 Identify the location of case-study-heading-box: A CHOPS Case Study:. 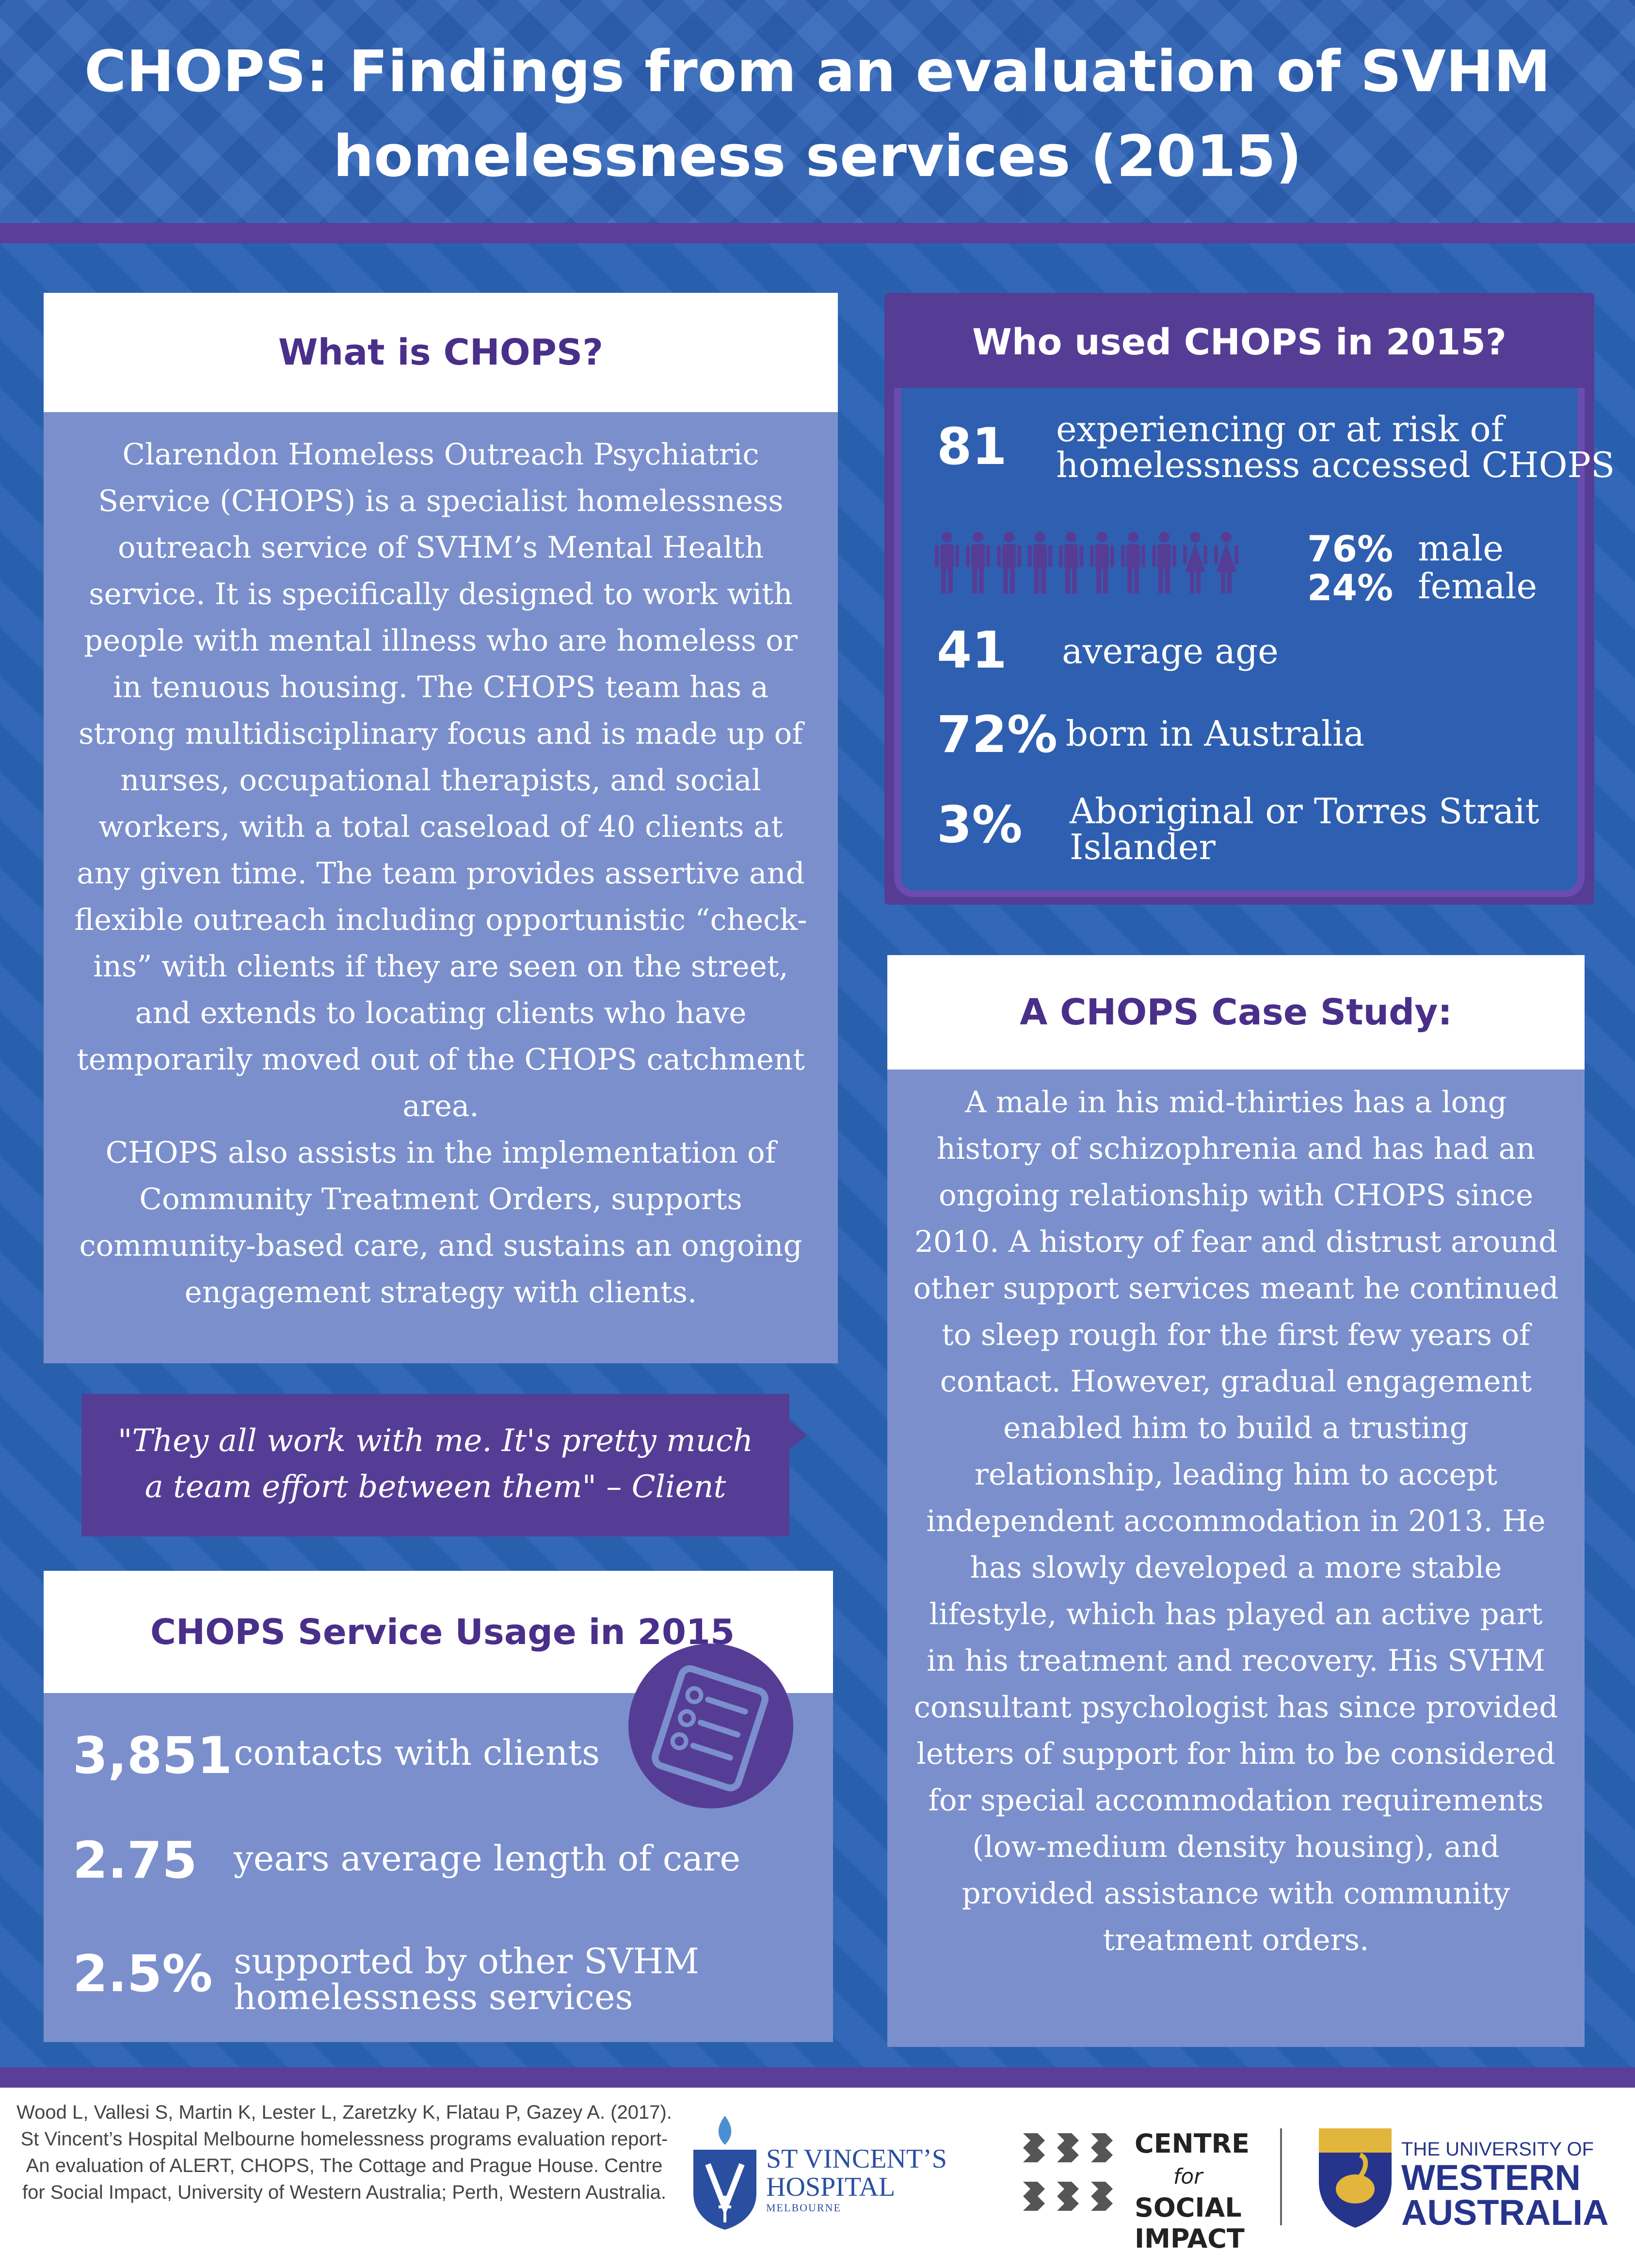
(1236, 1013).